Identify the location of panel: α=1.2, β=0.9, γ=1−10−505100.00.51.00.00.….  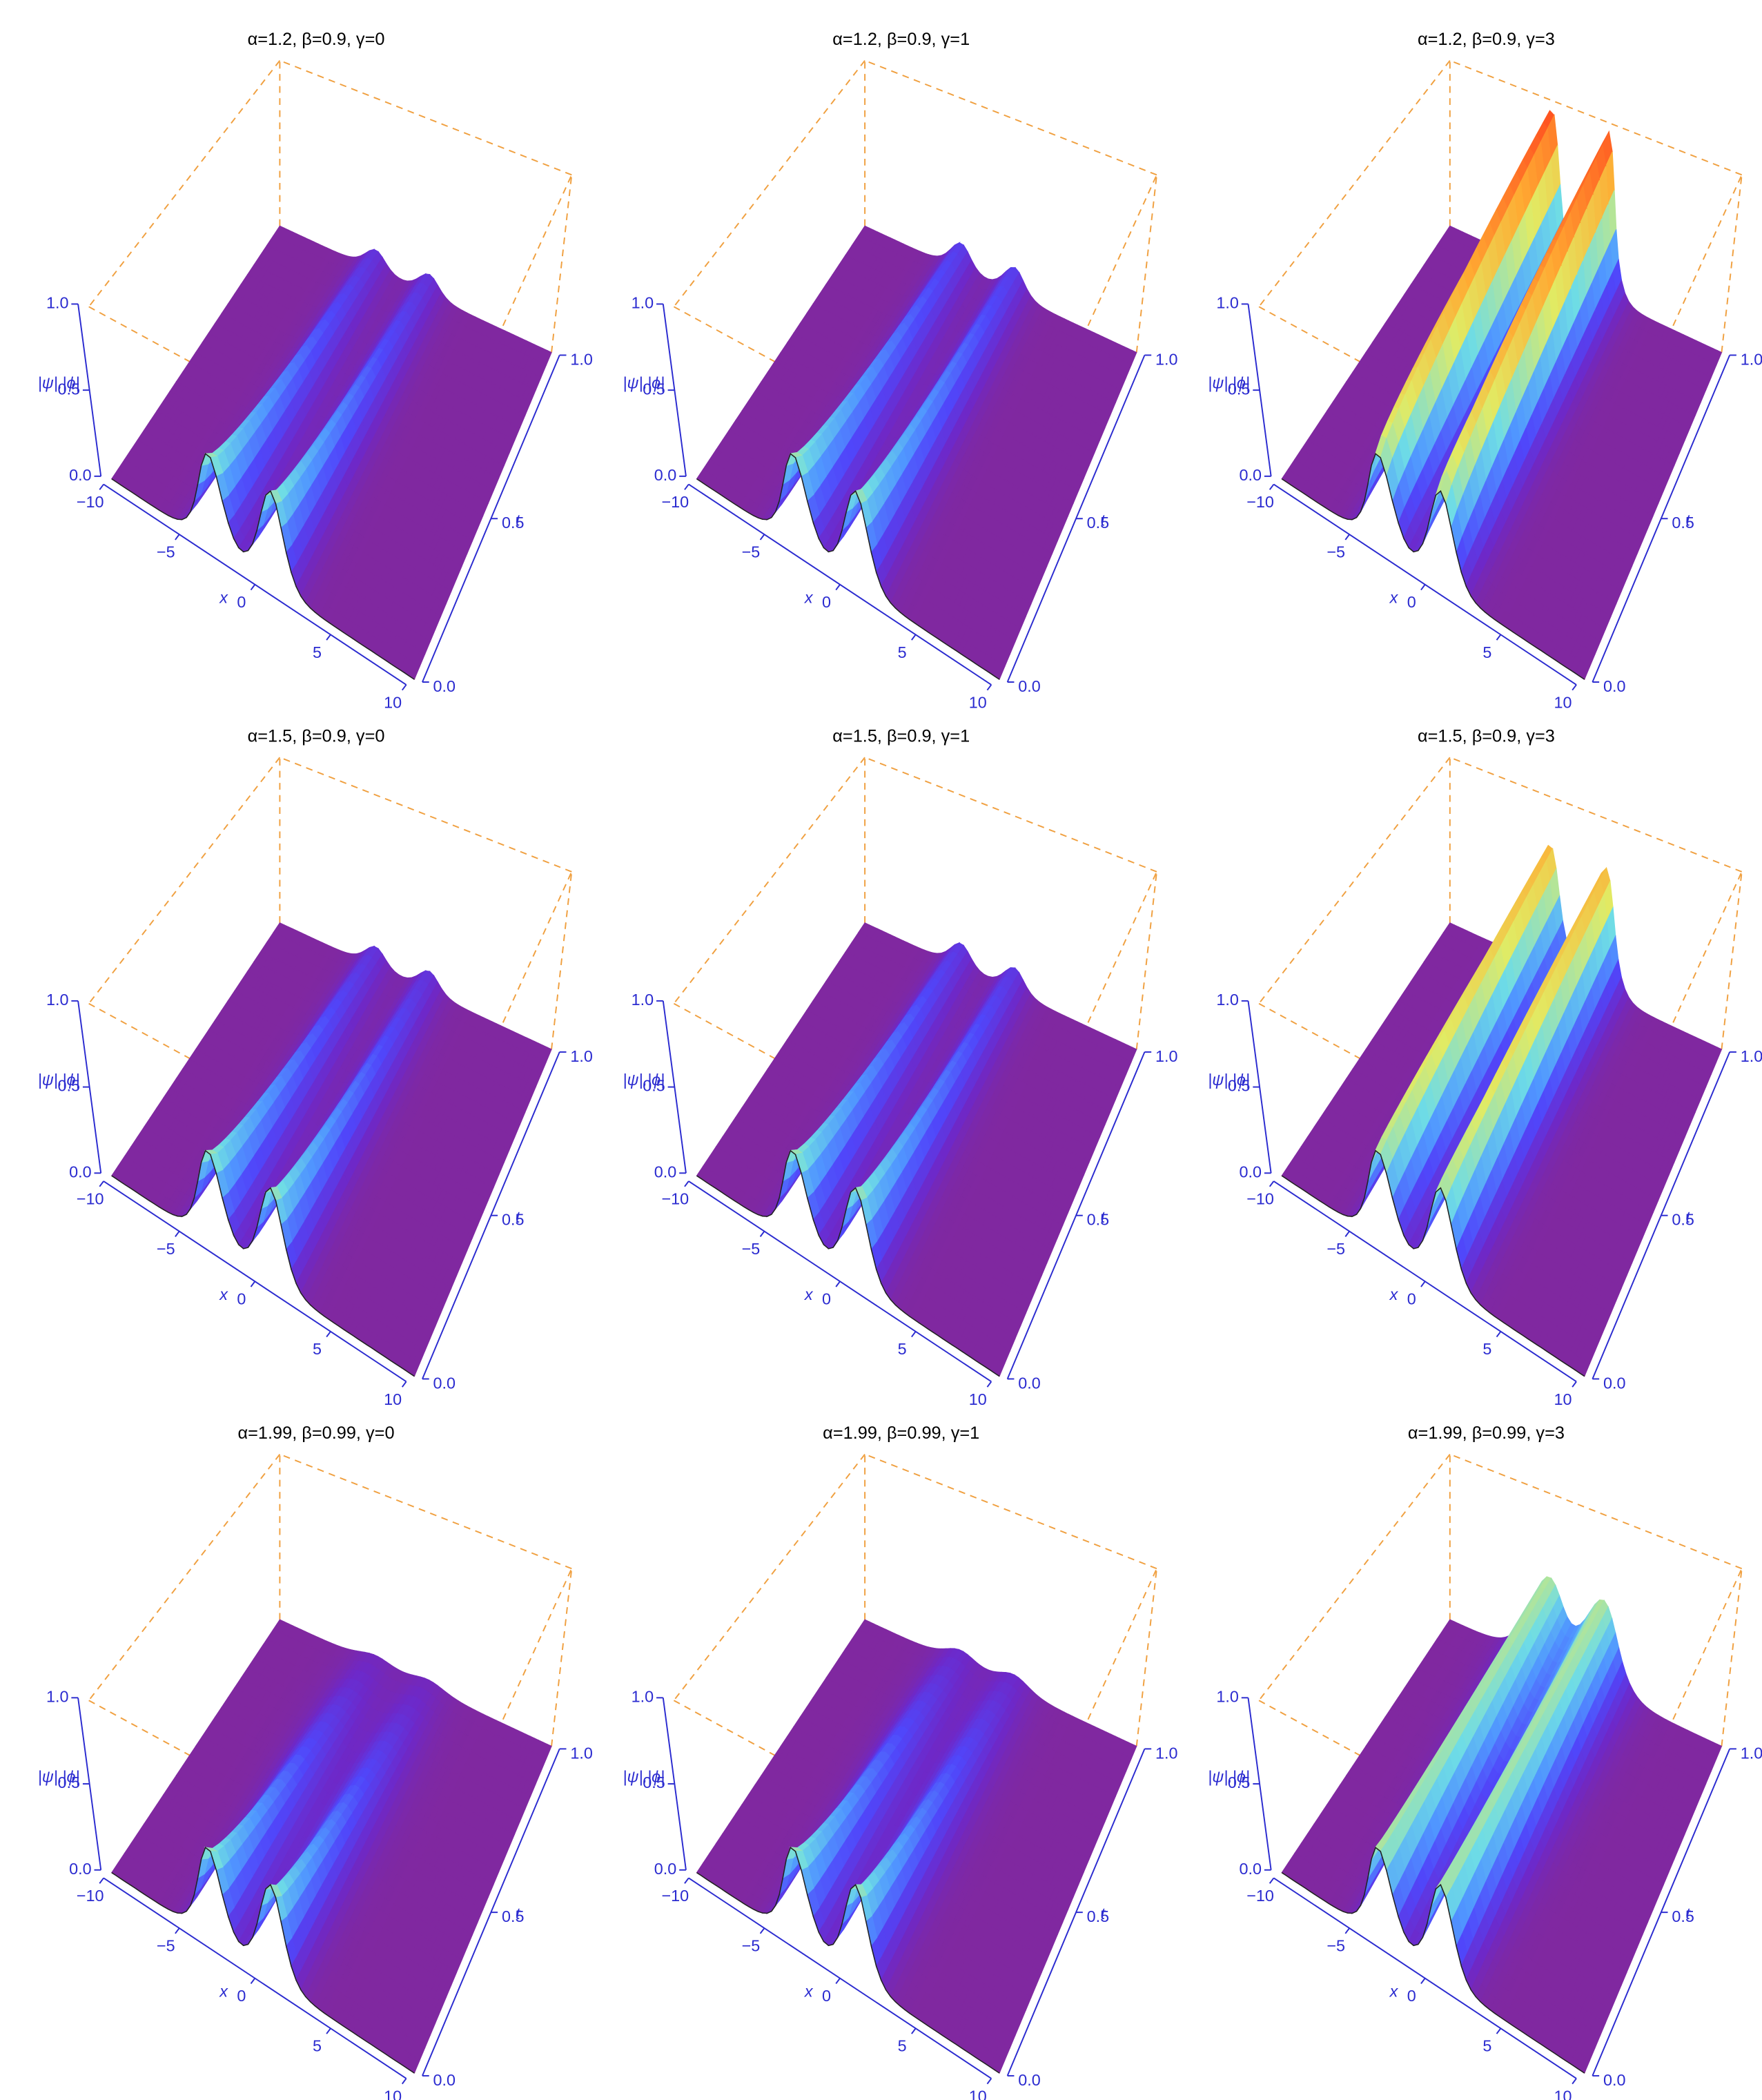
(900, 370).